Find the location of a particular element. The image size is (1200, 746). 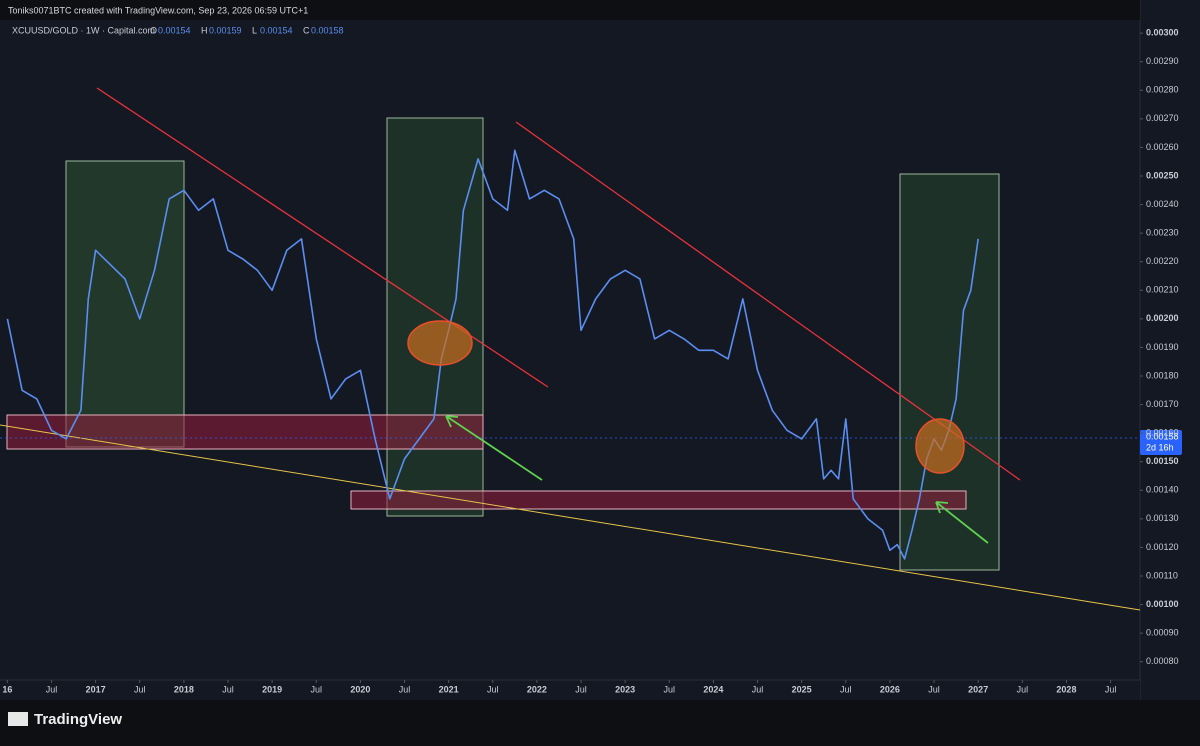

y-tick-label: 0.00260 is located at coordinates (1162, 147).